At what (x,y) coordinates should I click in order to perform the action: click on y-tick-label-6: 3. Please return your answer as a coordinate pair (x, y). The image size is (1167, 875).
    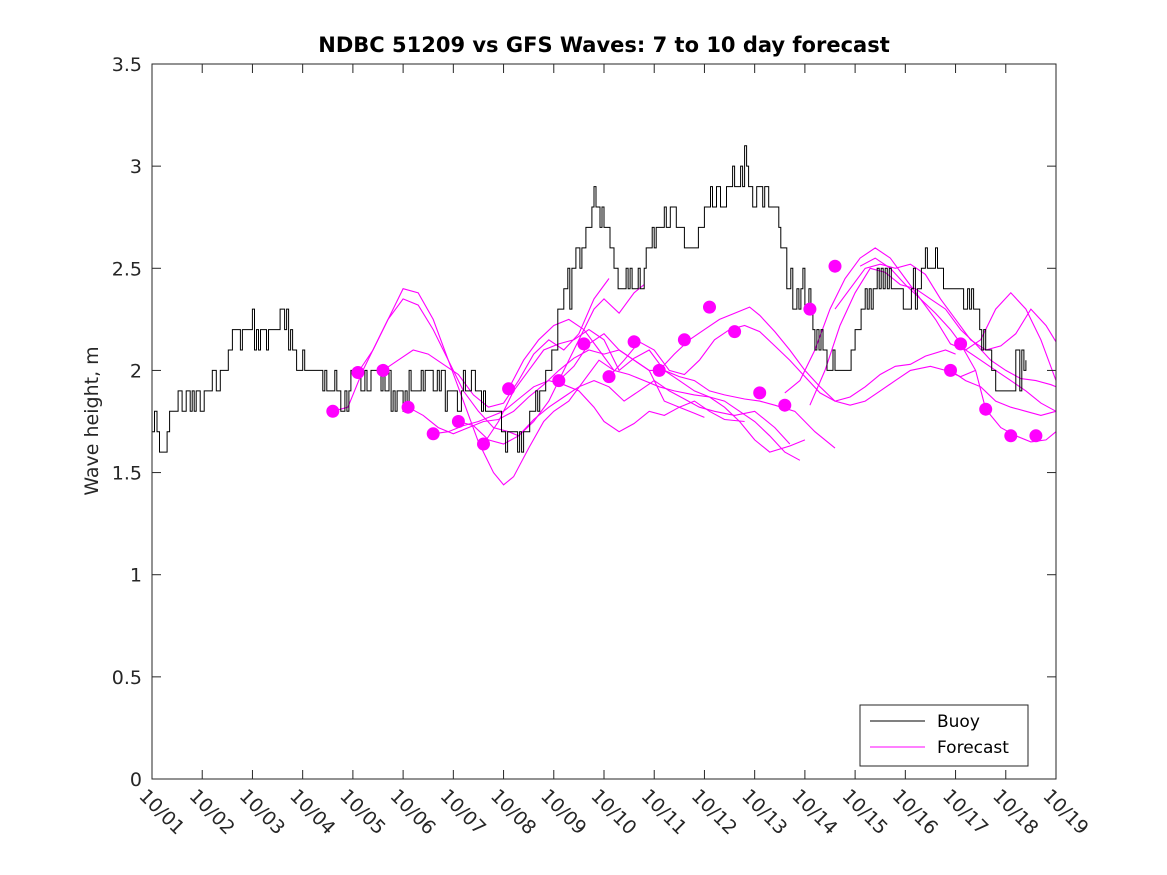
    Looking at the image, I should click on (136, 167).